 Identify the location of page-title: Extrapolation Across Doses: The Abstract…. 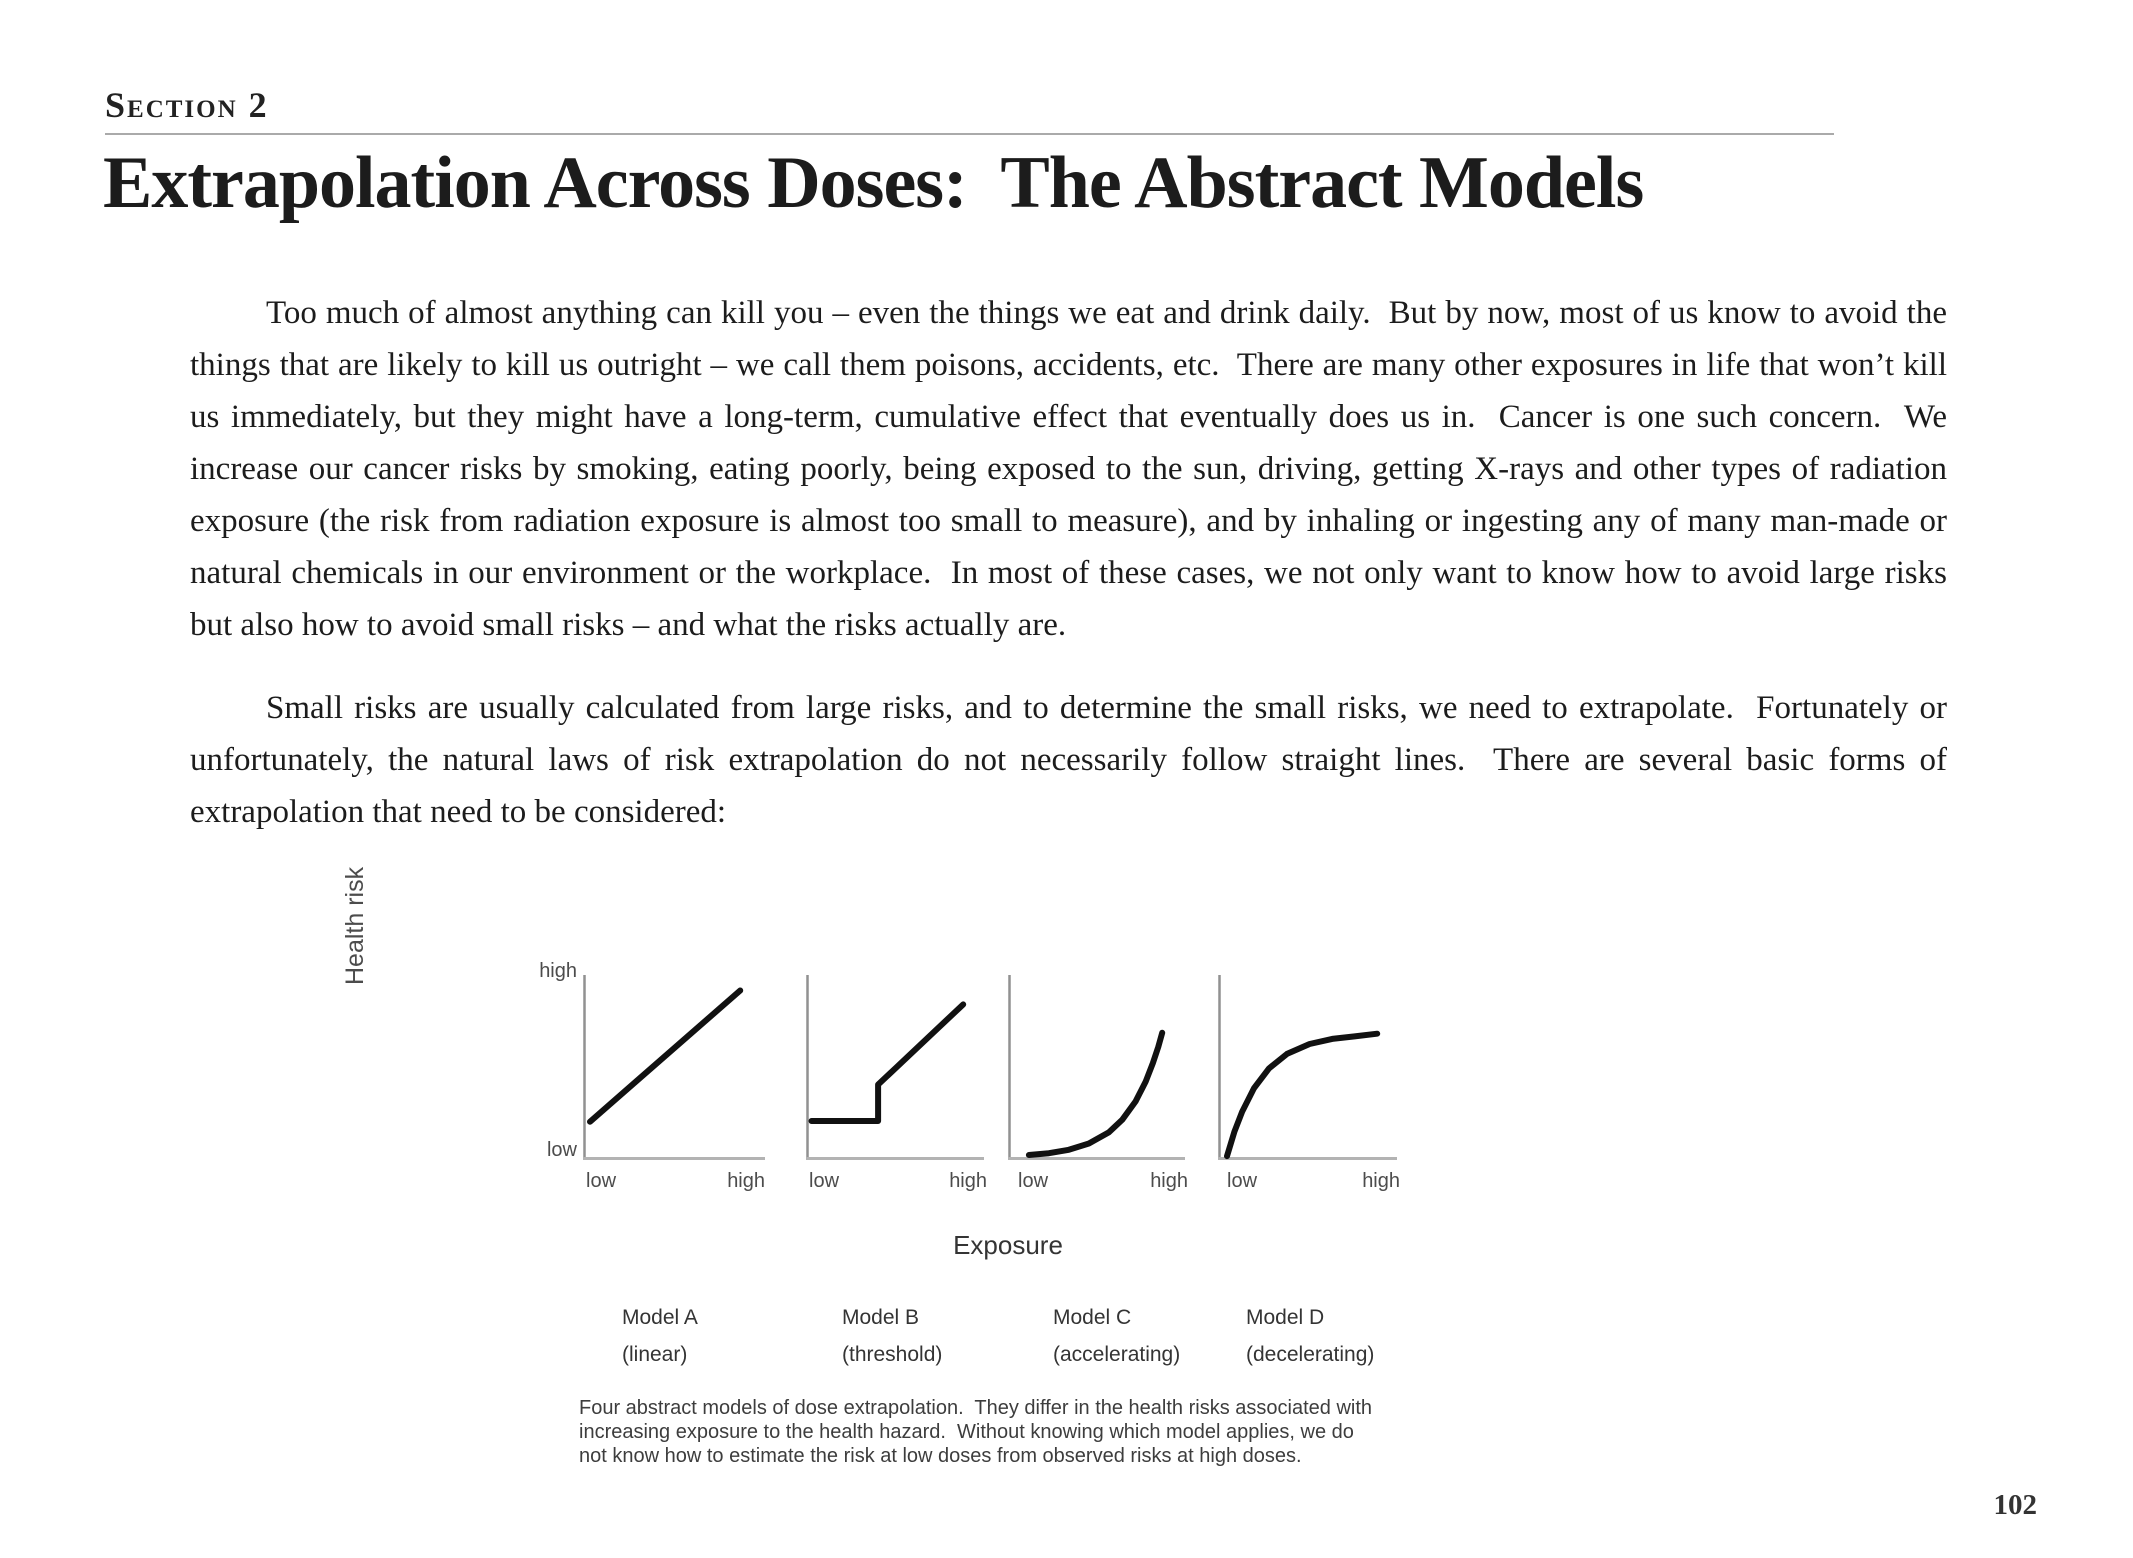
(873, 183).